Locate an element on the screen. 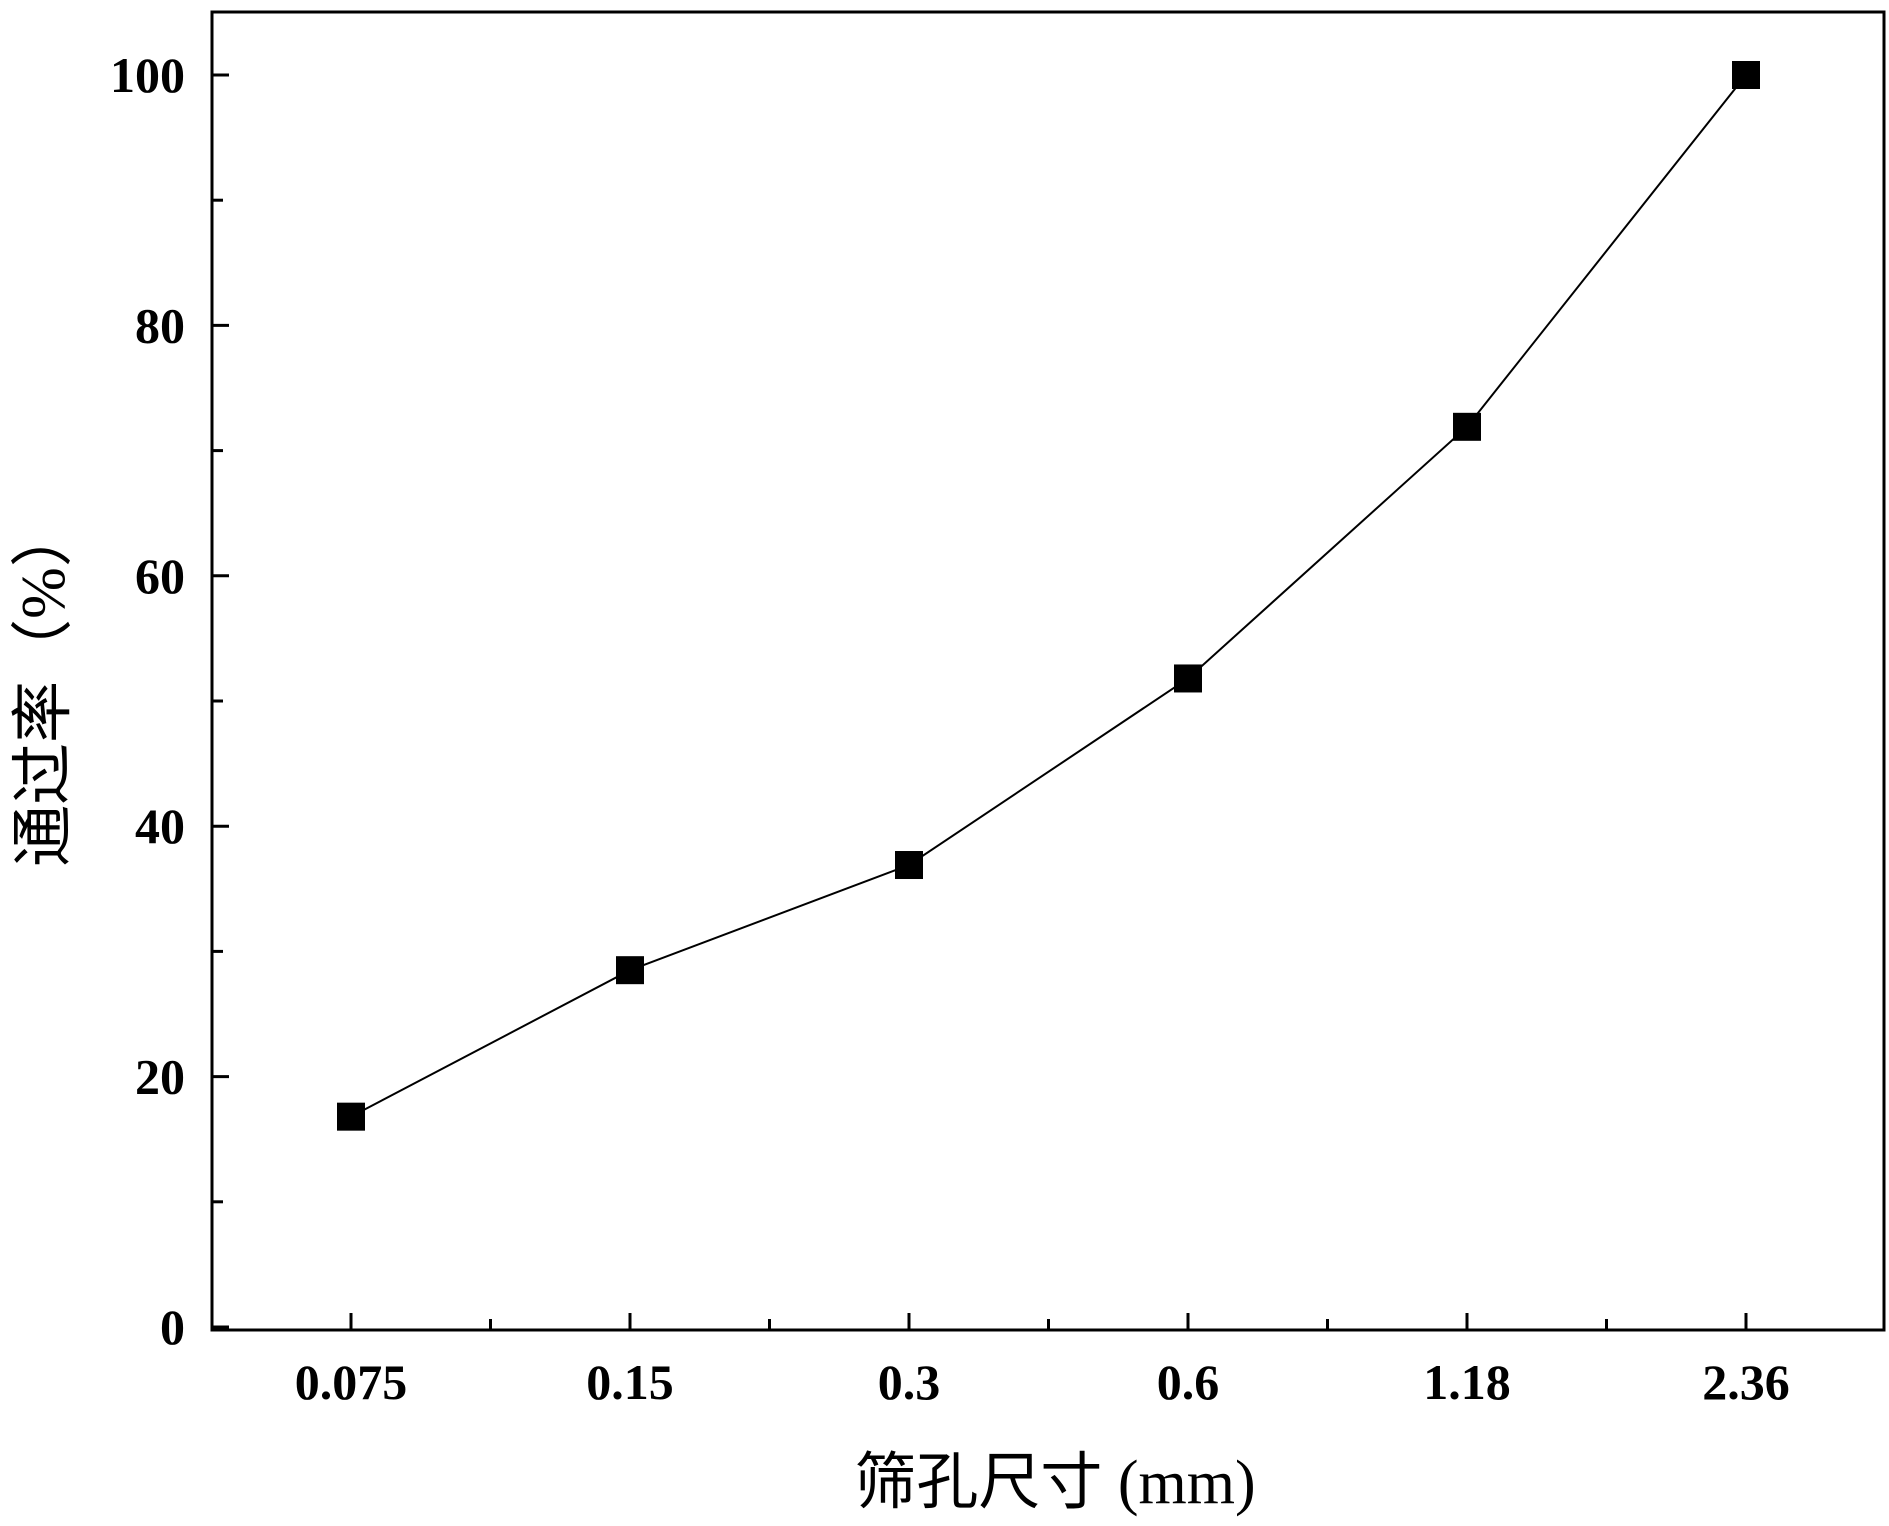  x-tick-label: 0.6 is located at coordinates (1188, 1382).